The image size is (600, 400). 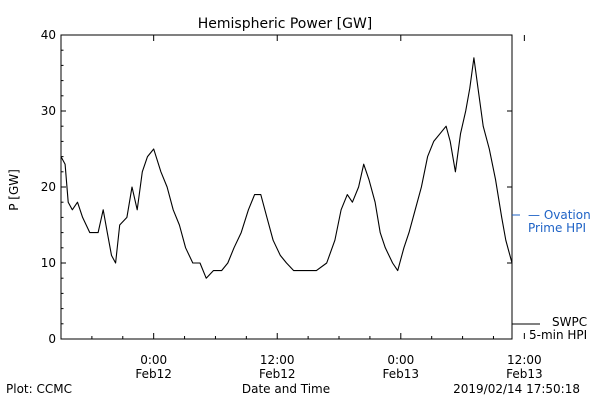 What do you see at coordinates (559, 215) in the screenshot?
I see `legend-ovation-line1: — Ovation` at bounding box center [559, 215].